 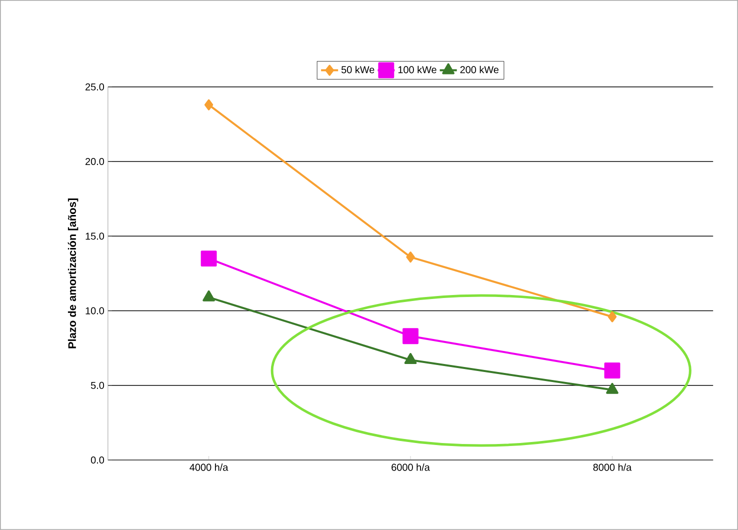 I want to click on legend-label: 50 kWe, so click(x=357, y=70).